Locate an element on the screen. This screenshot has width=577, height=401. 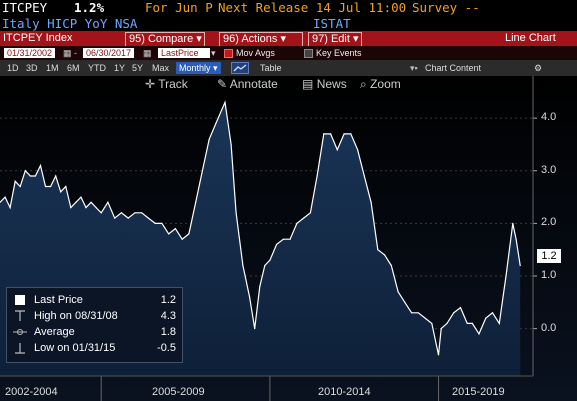
mov-avgs-toggle: Mov Avgs is located at coordinates (249, 53).